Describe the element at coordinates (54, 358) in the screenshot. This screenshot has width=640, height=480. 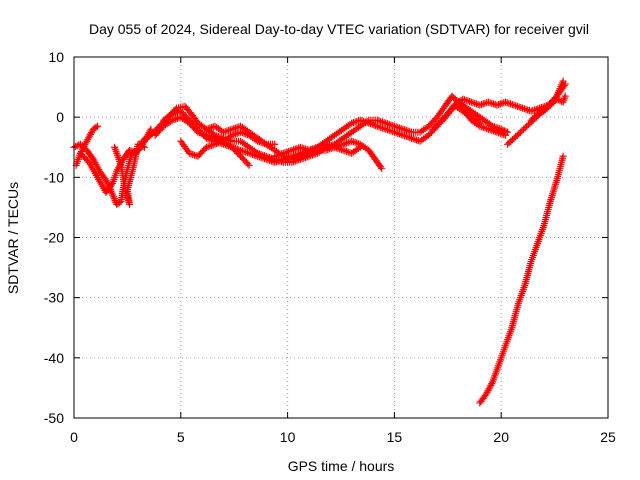
I see `y-tick-label: -40` at that location.